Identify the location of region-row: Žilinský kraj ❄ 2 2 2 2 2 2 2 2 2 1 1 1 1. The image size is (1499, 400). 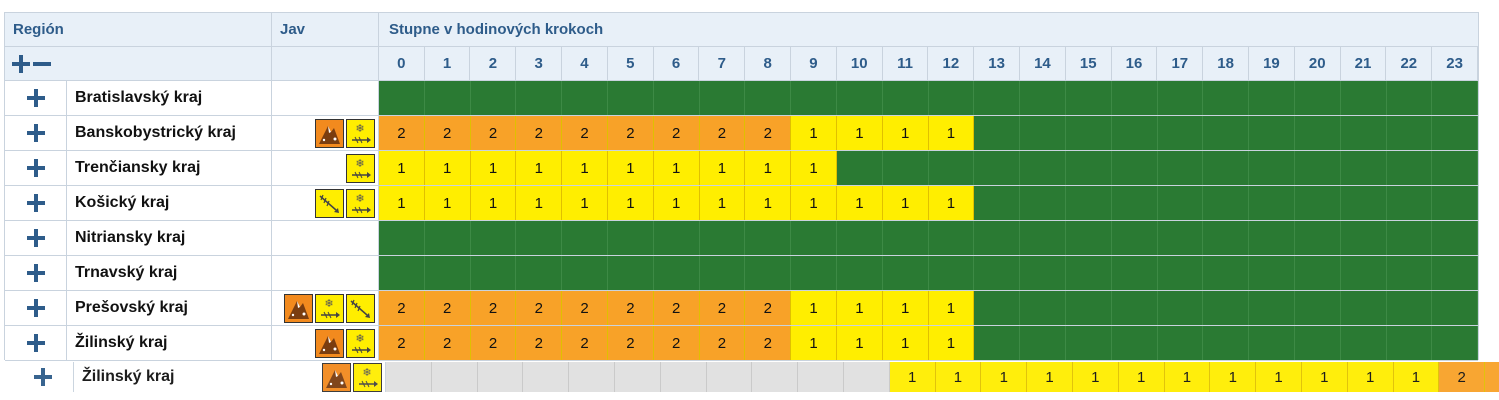
(742, 343).